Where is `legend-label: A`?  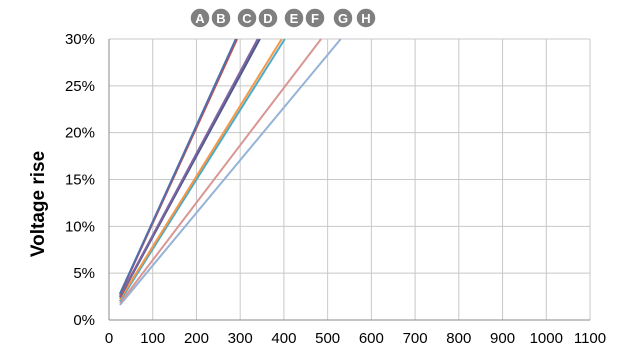
legend-label: A is located at coordinates (200, 18).